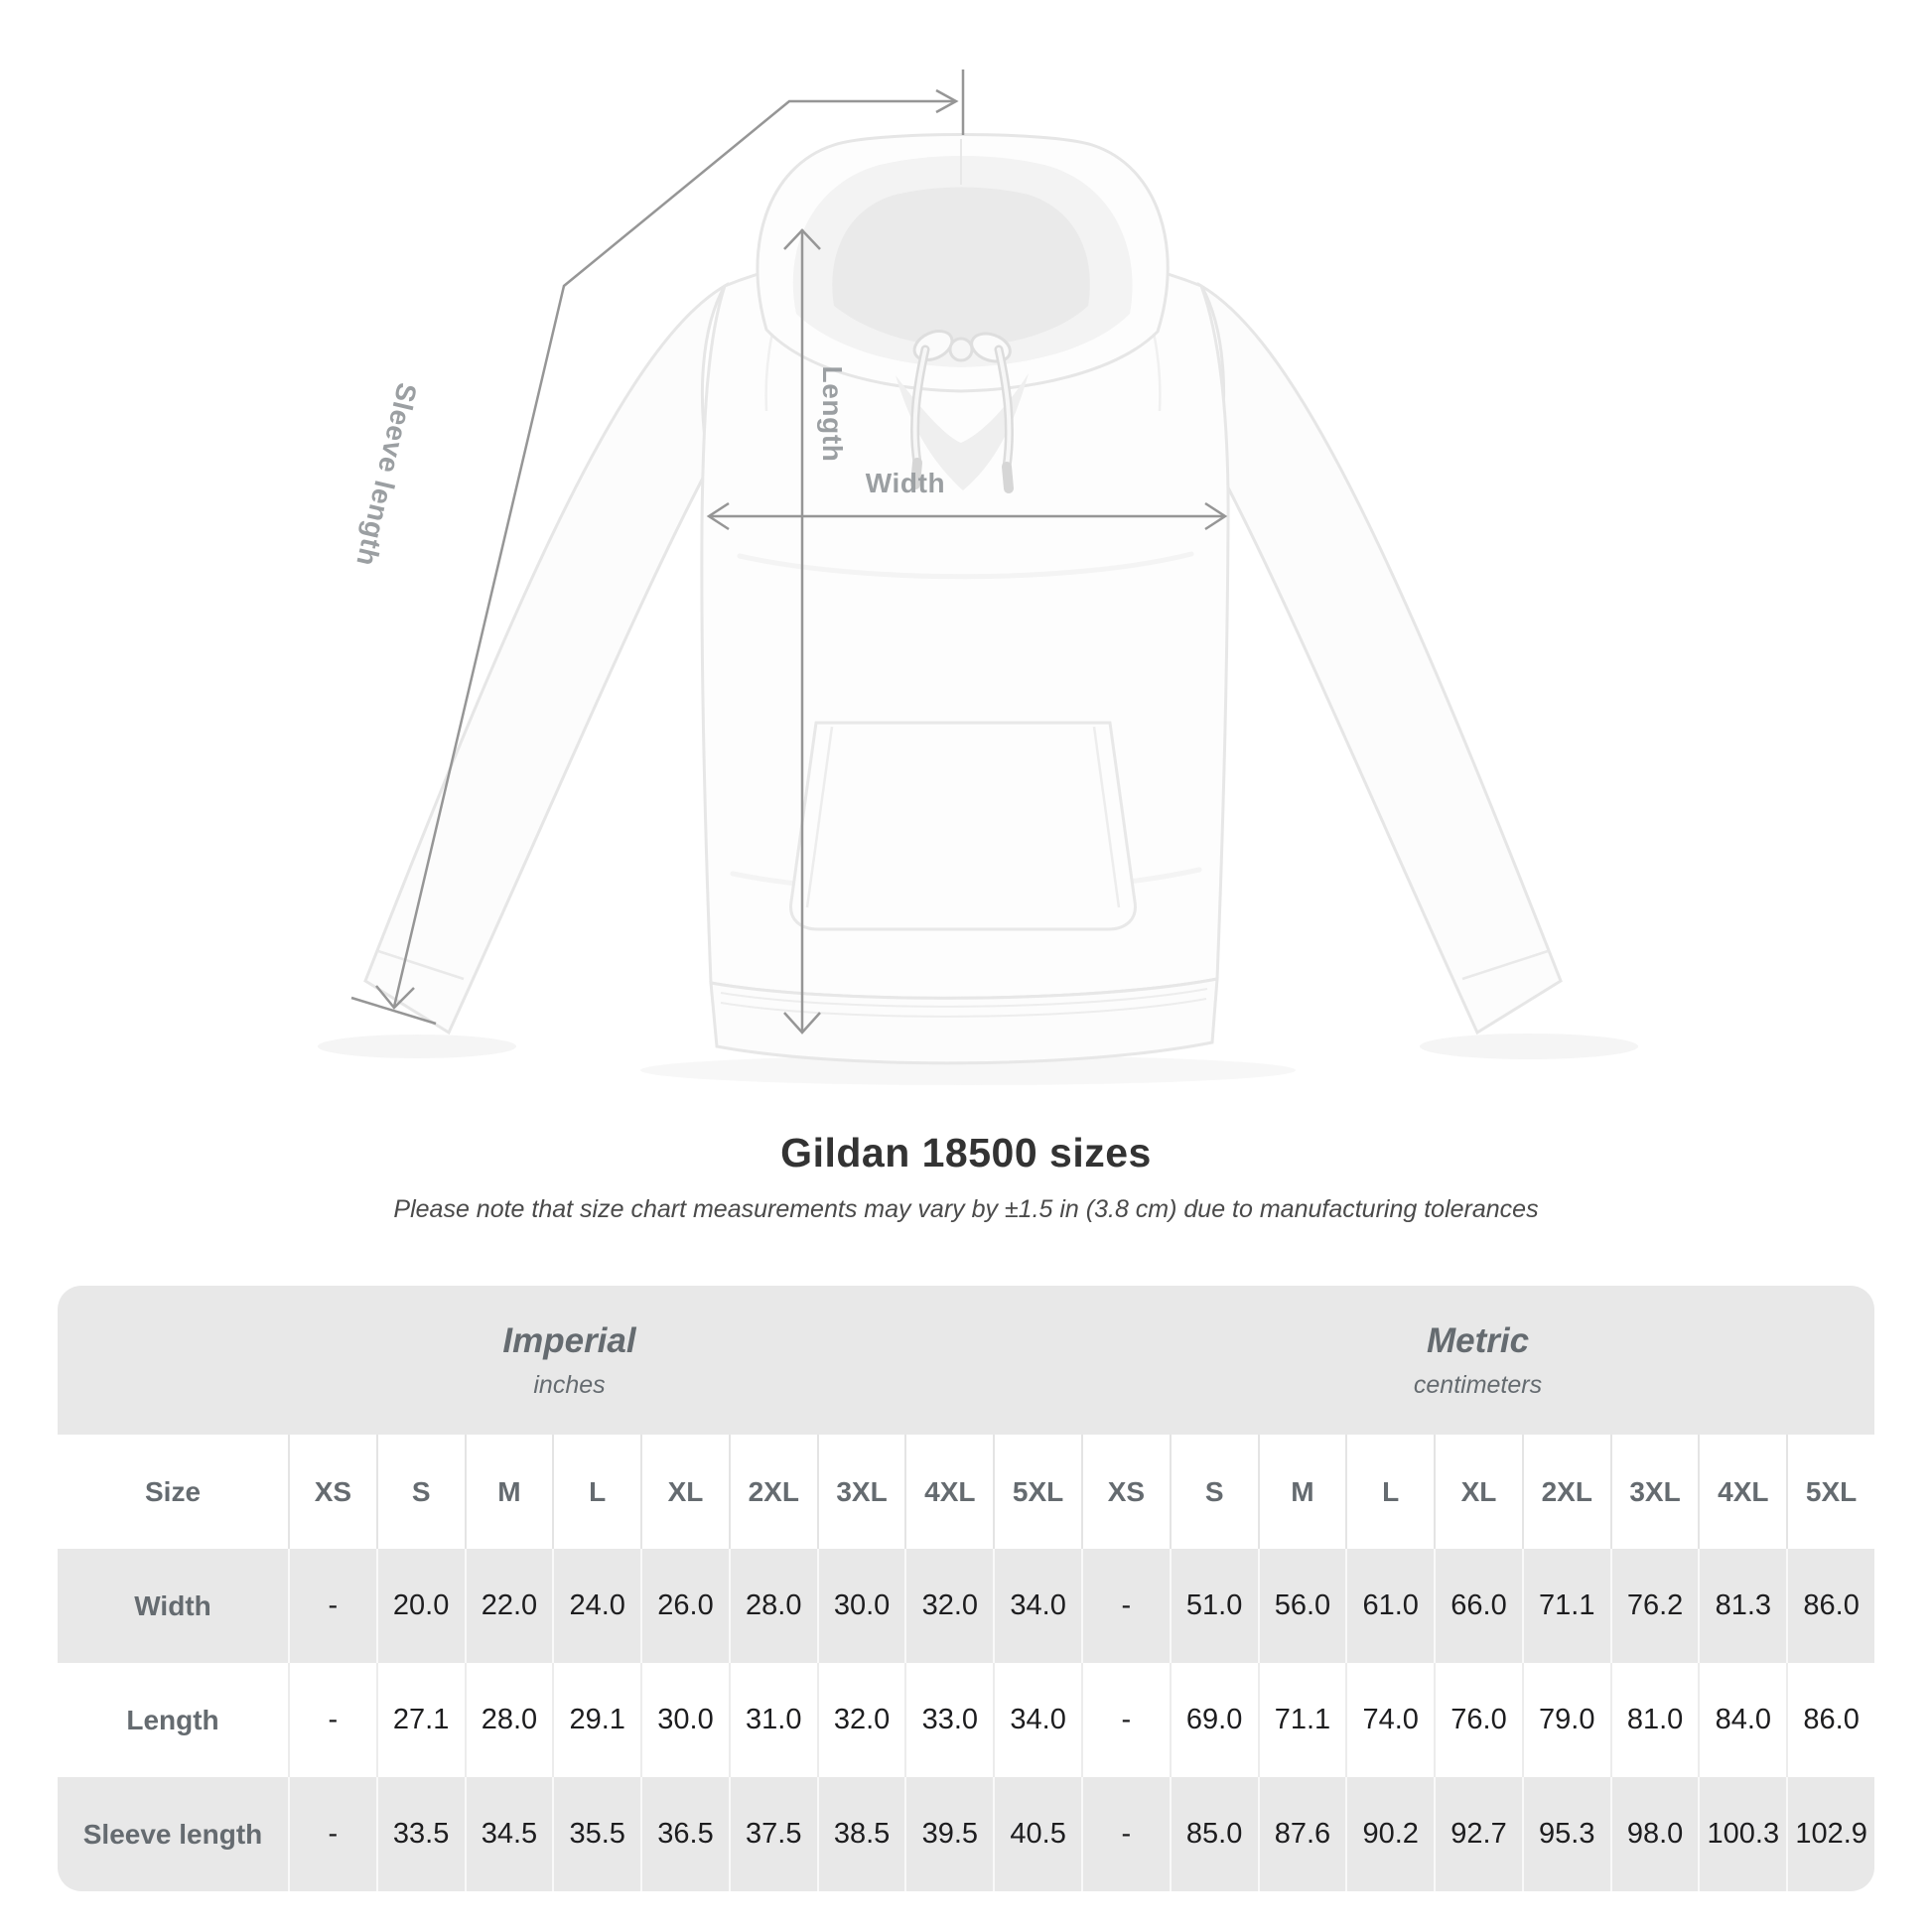 This screenshot has width=1932, height=1932. Describe the element at coordinates (718, 516) in the screenshot. I see `width-arrow-left-icon` at that location.